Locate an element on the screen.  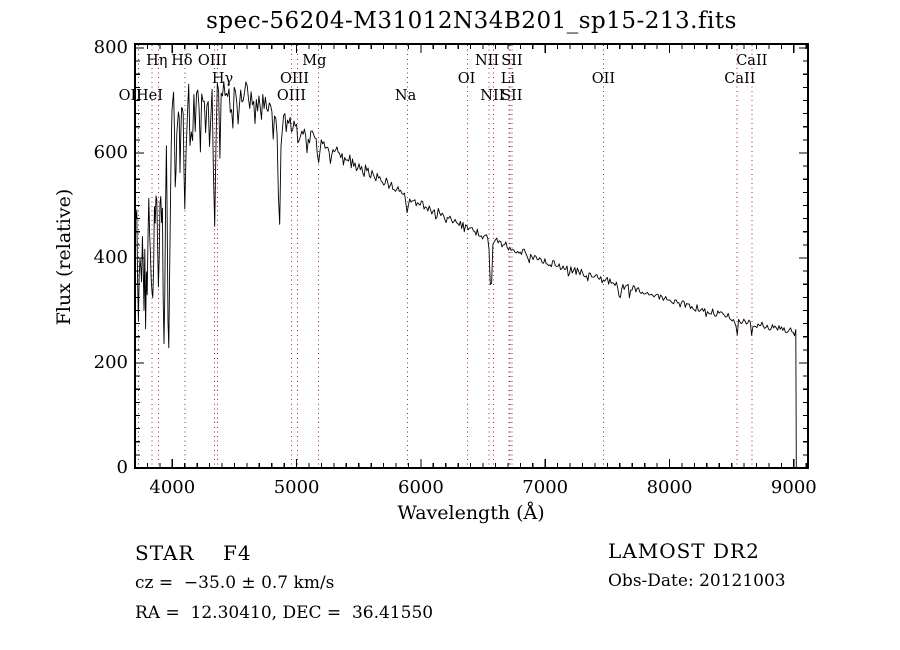
spectral-line-label: Mg is located at coordinates (314, 61).